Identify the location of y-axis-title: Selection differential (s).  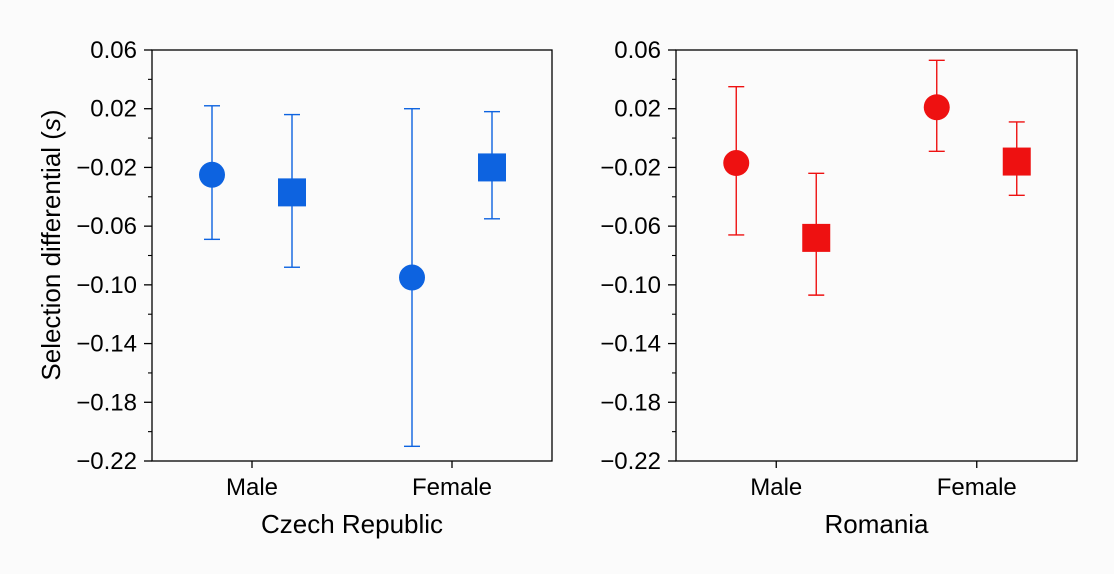
(51, 244).